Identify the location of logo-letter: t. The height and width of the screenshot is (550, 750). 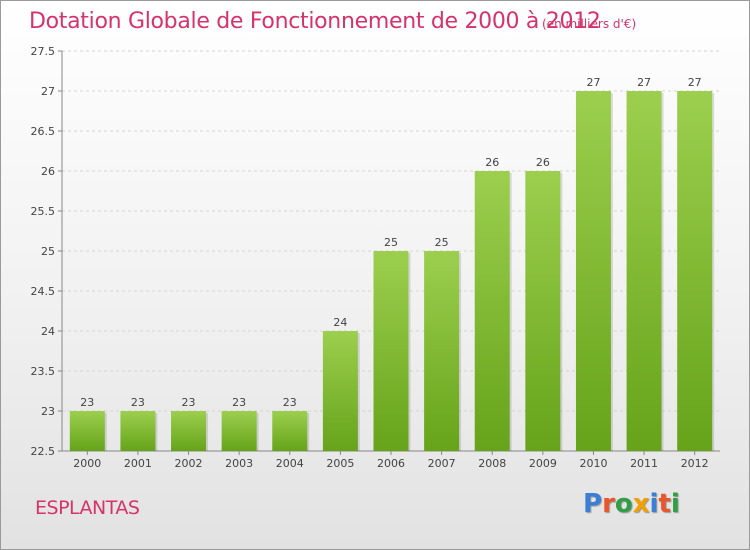
(664, 504).